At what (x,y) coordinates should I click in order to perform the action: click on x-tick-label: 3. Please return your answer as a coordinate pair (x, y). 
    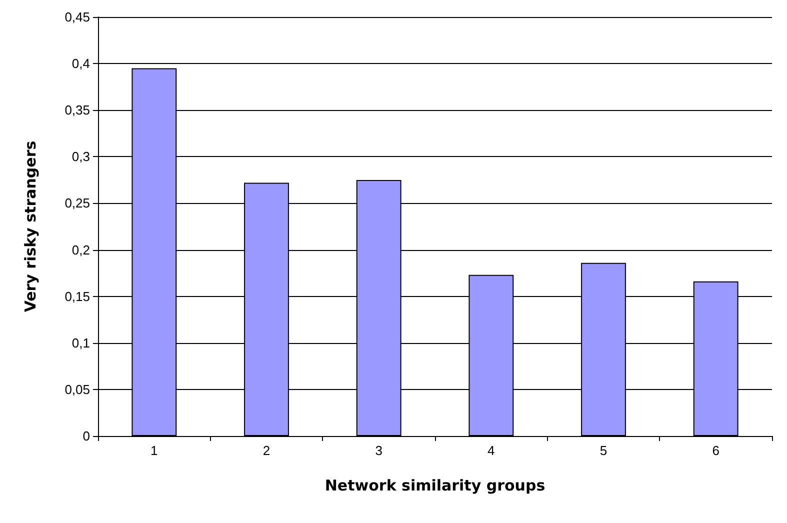
    Looking at the image, I should click on (378, 450).